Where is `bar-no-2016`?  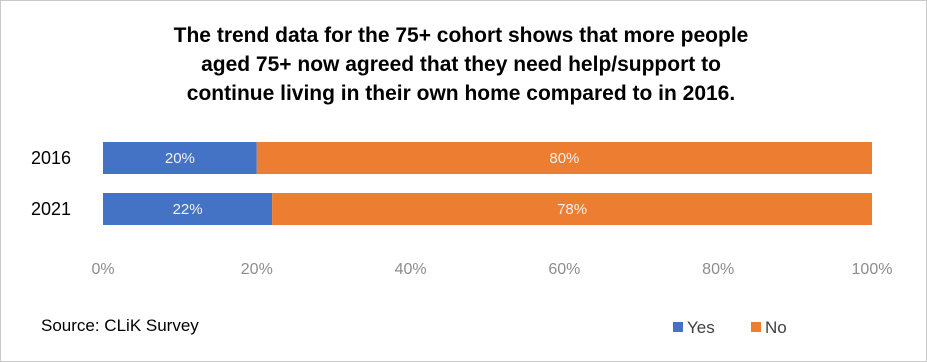
bar-no-2016 is located at coordinates (564, 158).